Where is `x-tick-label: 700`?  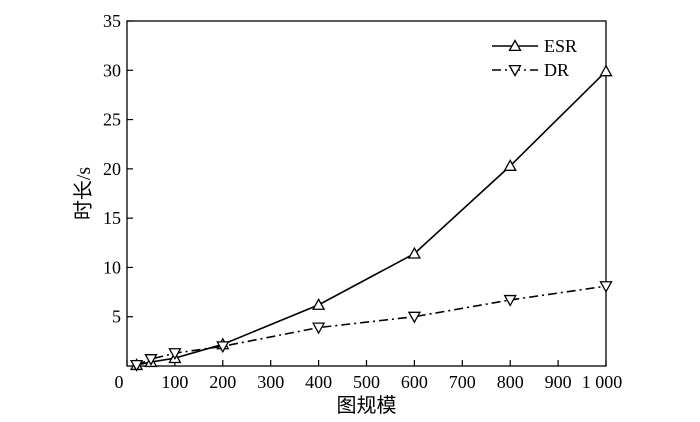 x-tick-label: 700 is located at coordinates (462, 382).